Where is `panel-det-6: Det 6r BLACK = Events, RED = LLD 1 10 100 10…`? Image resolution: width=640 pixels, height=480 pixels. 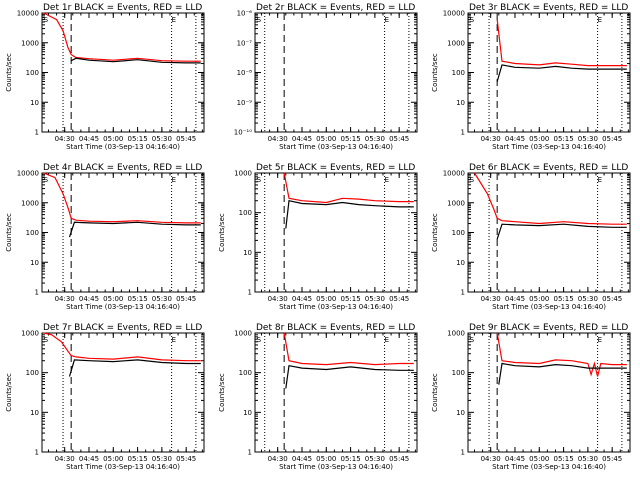
panel-det-6: Det 6r BLACK = Events, RED = LLD 1 10 100 10… is located at coordinates (531, 237).